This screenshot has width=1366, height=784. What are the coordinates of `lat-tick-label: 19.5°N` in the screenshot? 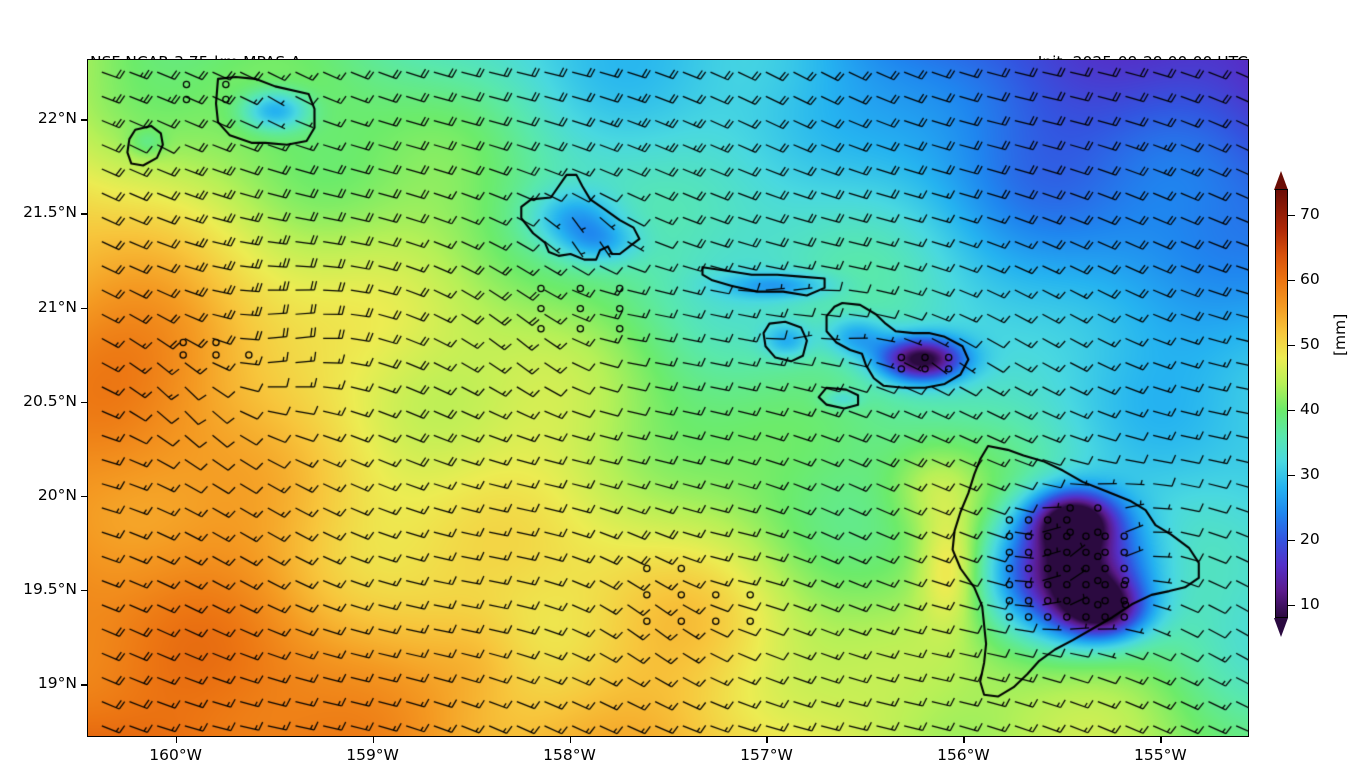 It's located at (50, 589).